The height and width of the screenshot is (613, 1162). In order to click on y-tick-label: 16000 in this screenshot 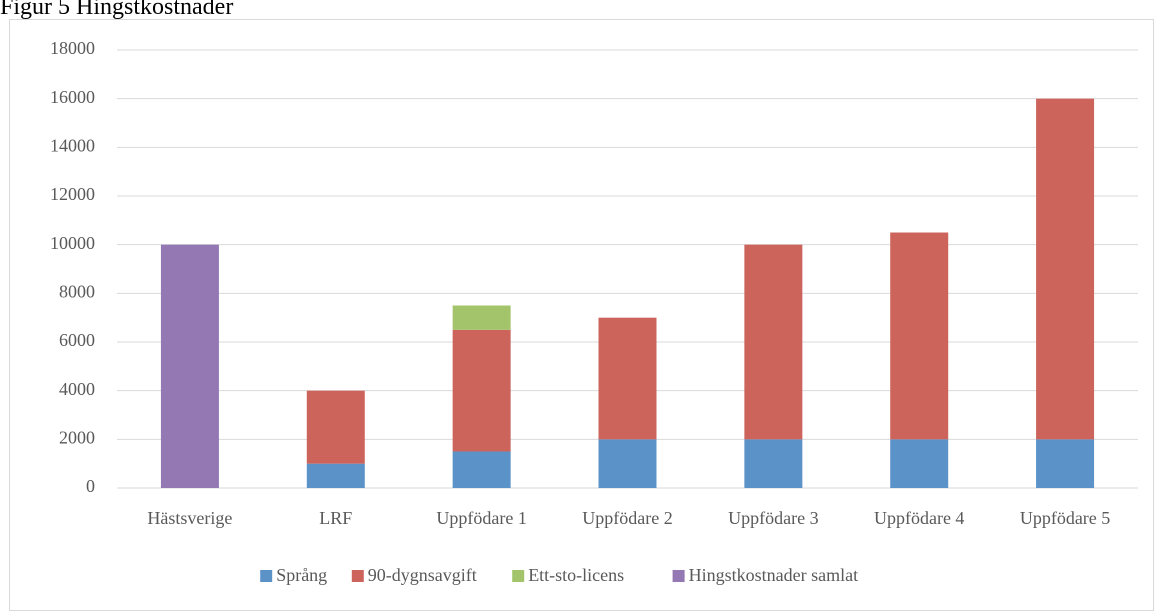, I will do `click(72, 97)`.